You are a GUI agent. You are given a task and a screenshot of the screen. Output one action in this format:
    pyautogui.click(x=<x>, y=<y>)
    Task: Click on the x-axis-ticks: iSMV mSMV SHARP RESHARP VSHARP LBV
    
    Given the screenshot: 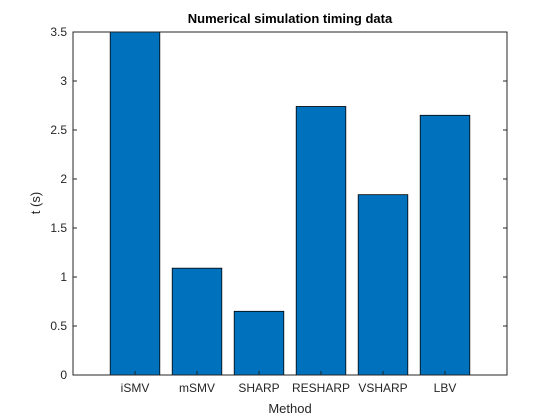 What is the action you would take?
    pyautogui.click(x=289, y=383)
    